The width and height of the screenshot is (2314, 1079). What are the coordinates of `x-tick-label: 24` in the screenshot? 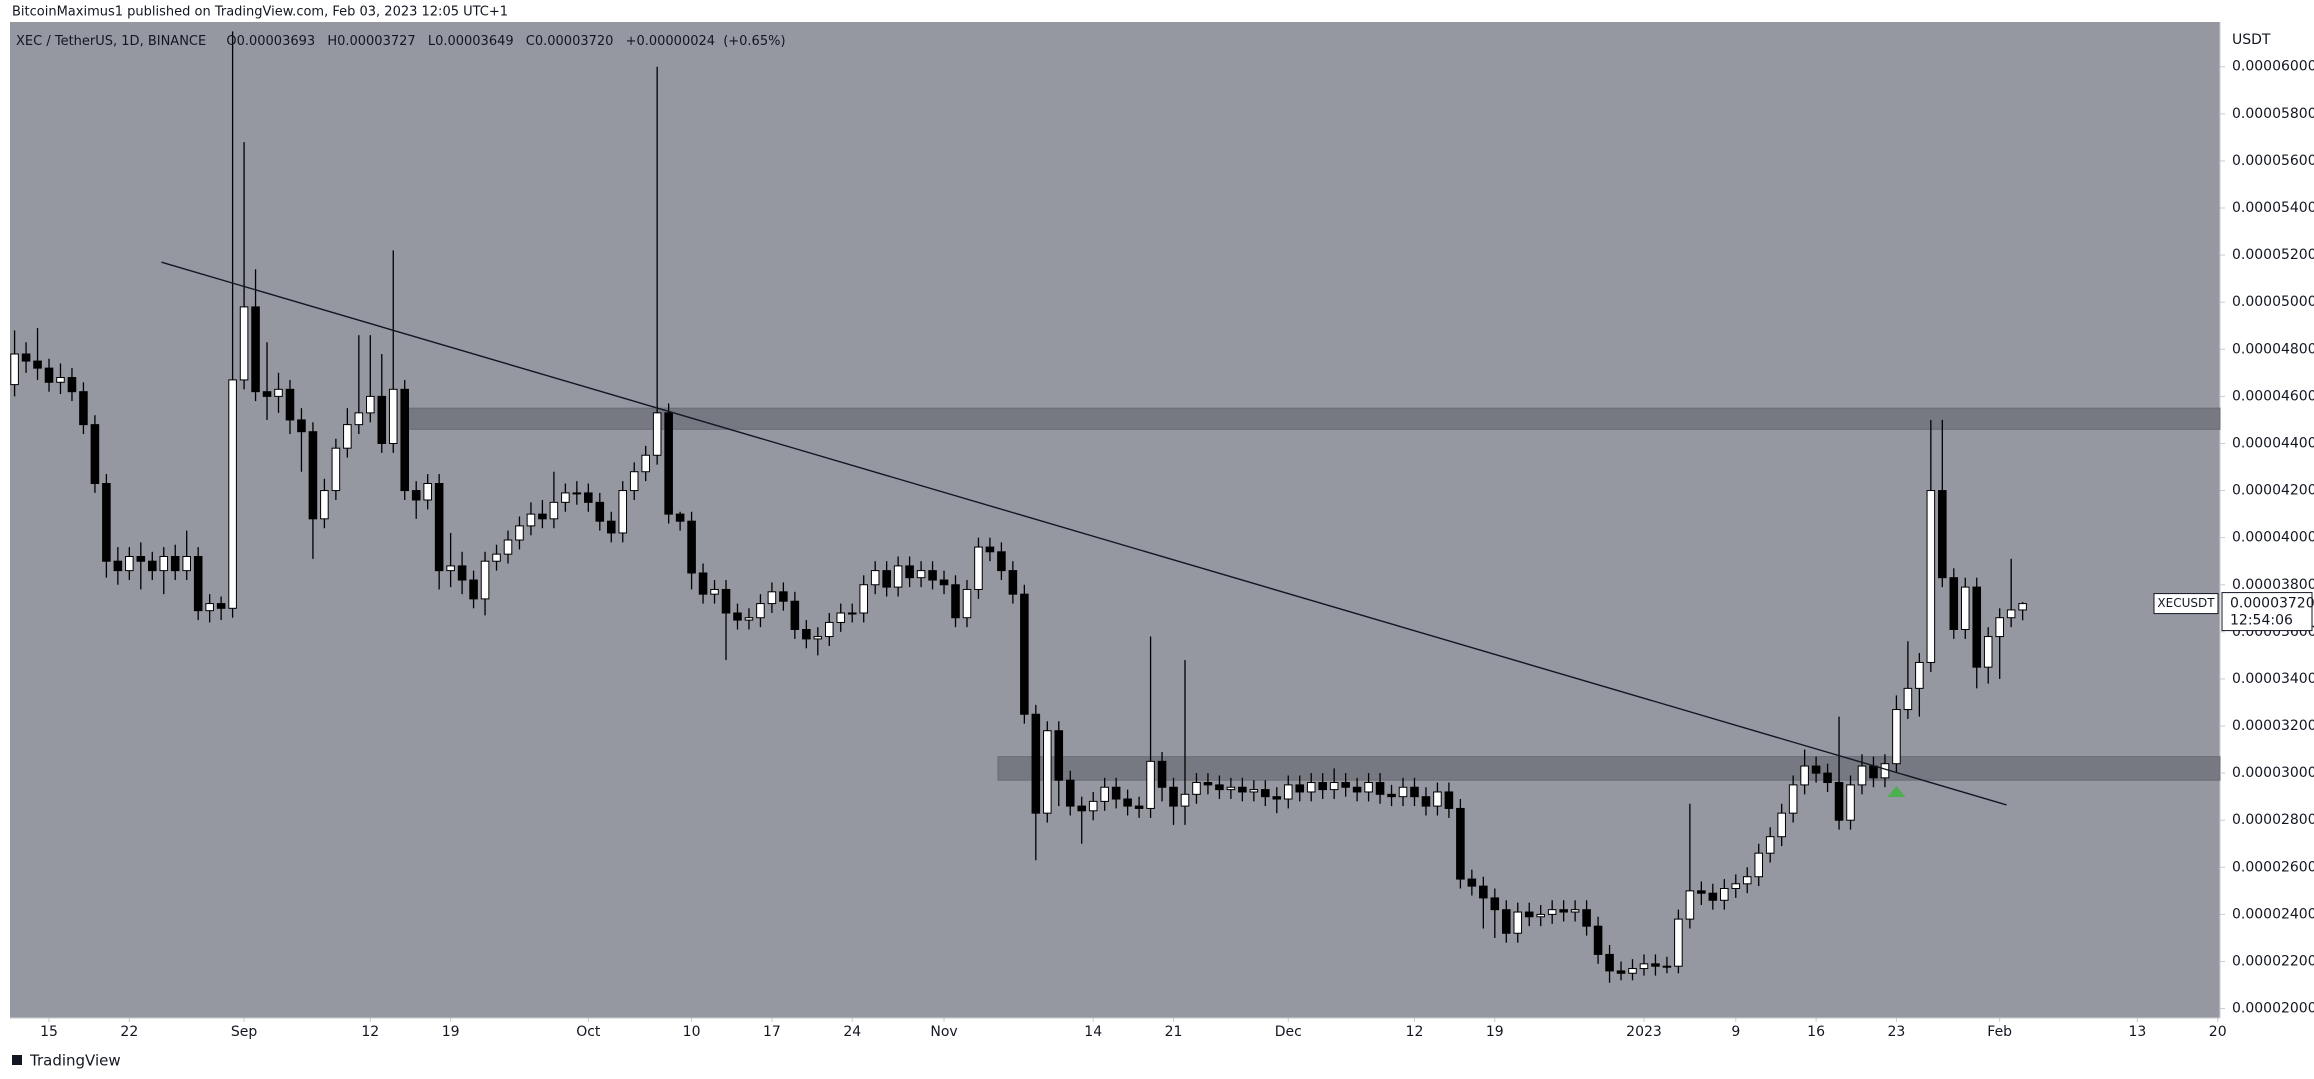 It's located at (852, 1032).